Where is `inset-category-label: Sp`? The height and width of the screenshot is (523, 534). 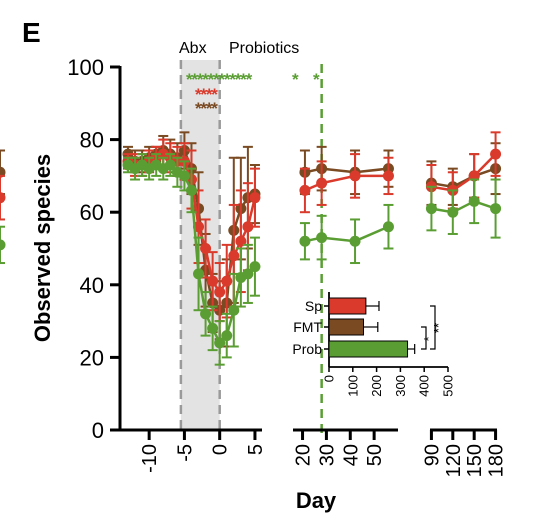
inset-category-label: Sp is located at coordinates (313, 306).